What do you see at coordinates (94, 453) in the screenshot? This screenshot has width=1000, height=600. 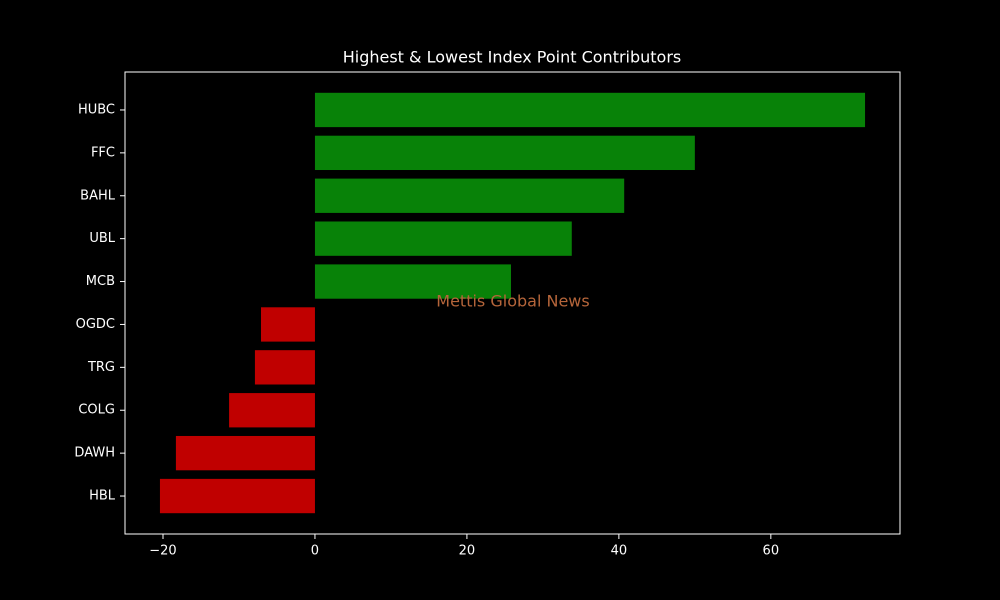 I see `y-tick-label: DAWH` at bounding box center [94, 453].